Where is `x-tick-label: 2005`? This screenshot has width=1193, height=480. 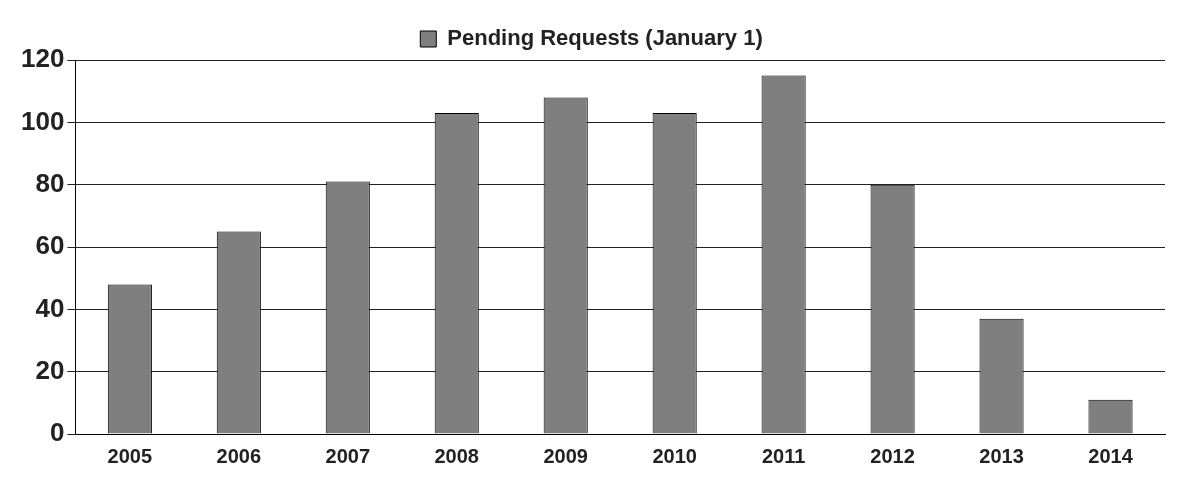
x-tick-label: 2005 is located at coordinates (130, 455).